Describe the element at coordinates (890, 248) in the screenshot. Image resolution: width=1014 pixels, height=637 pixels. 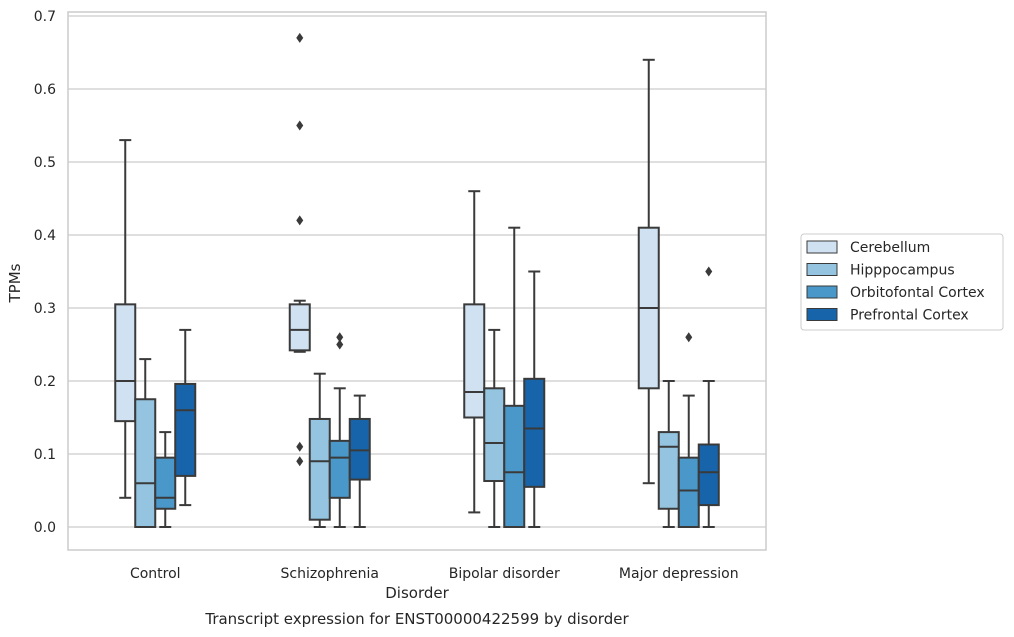
I see `legend-label: Cerebellum` at that location.